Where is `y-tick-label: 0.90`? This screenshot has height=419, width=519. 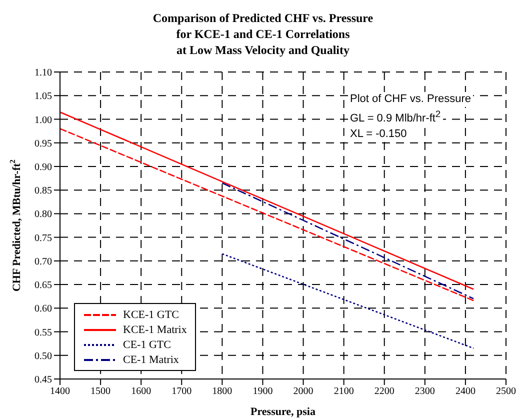
y-tick-label: 0.90 is located at coordinates (43, 168).